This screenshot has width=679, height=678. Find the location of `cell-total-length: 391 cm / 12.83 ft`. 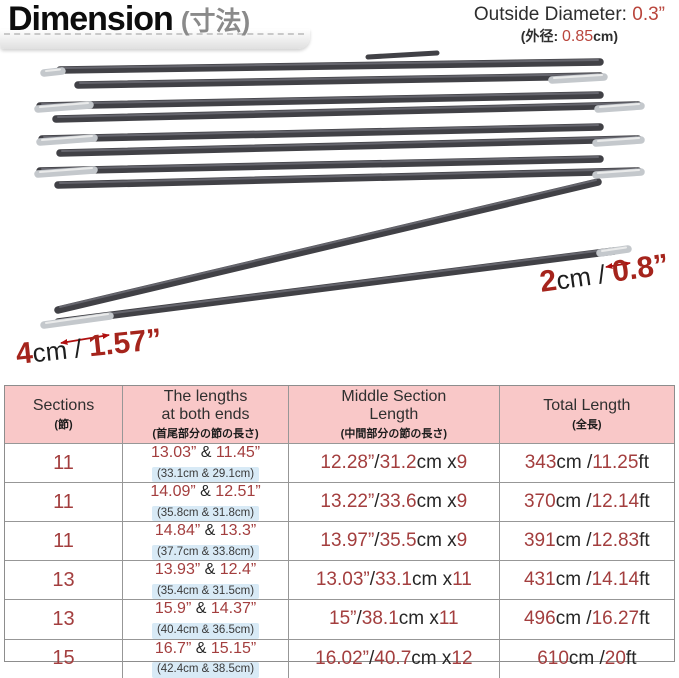

cell-total-length: 391 cm / 12.83 ft is located at coordinates (586, 541).